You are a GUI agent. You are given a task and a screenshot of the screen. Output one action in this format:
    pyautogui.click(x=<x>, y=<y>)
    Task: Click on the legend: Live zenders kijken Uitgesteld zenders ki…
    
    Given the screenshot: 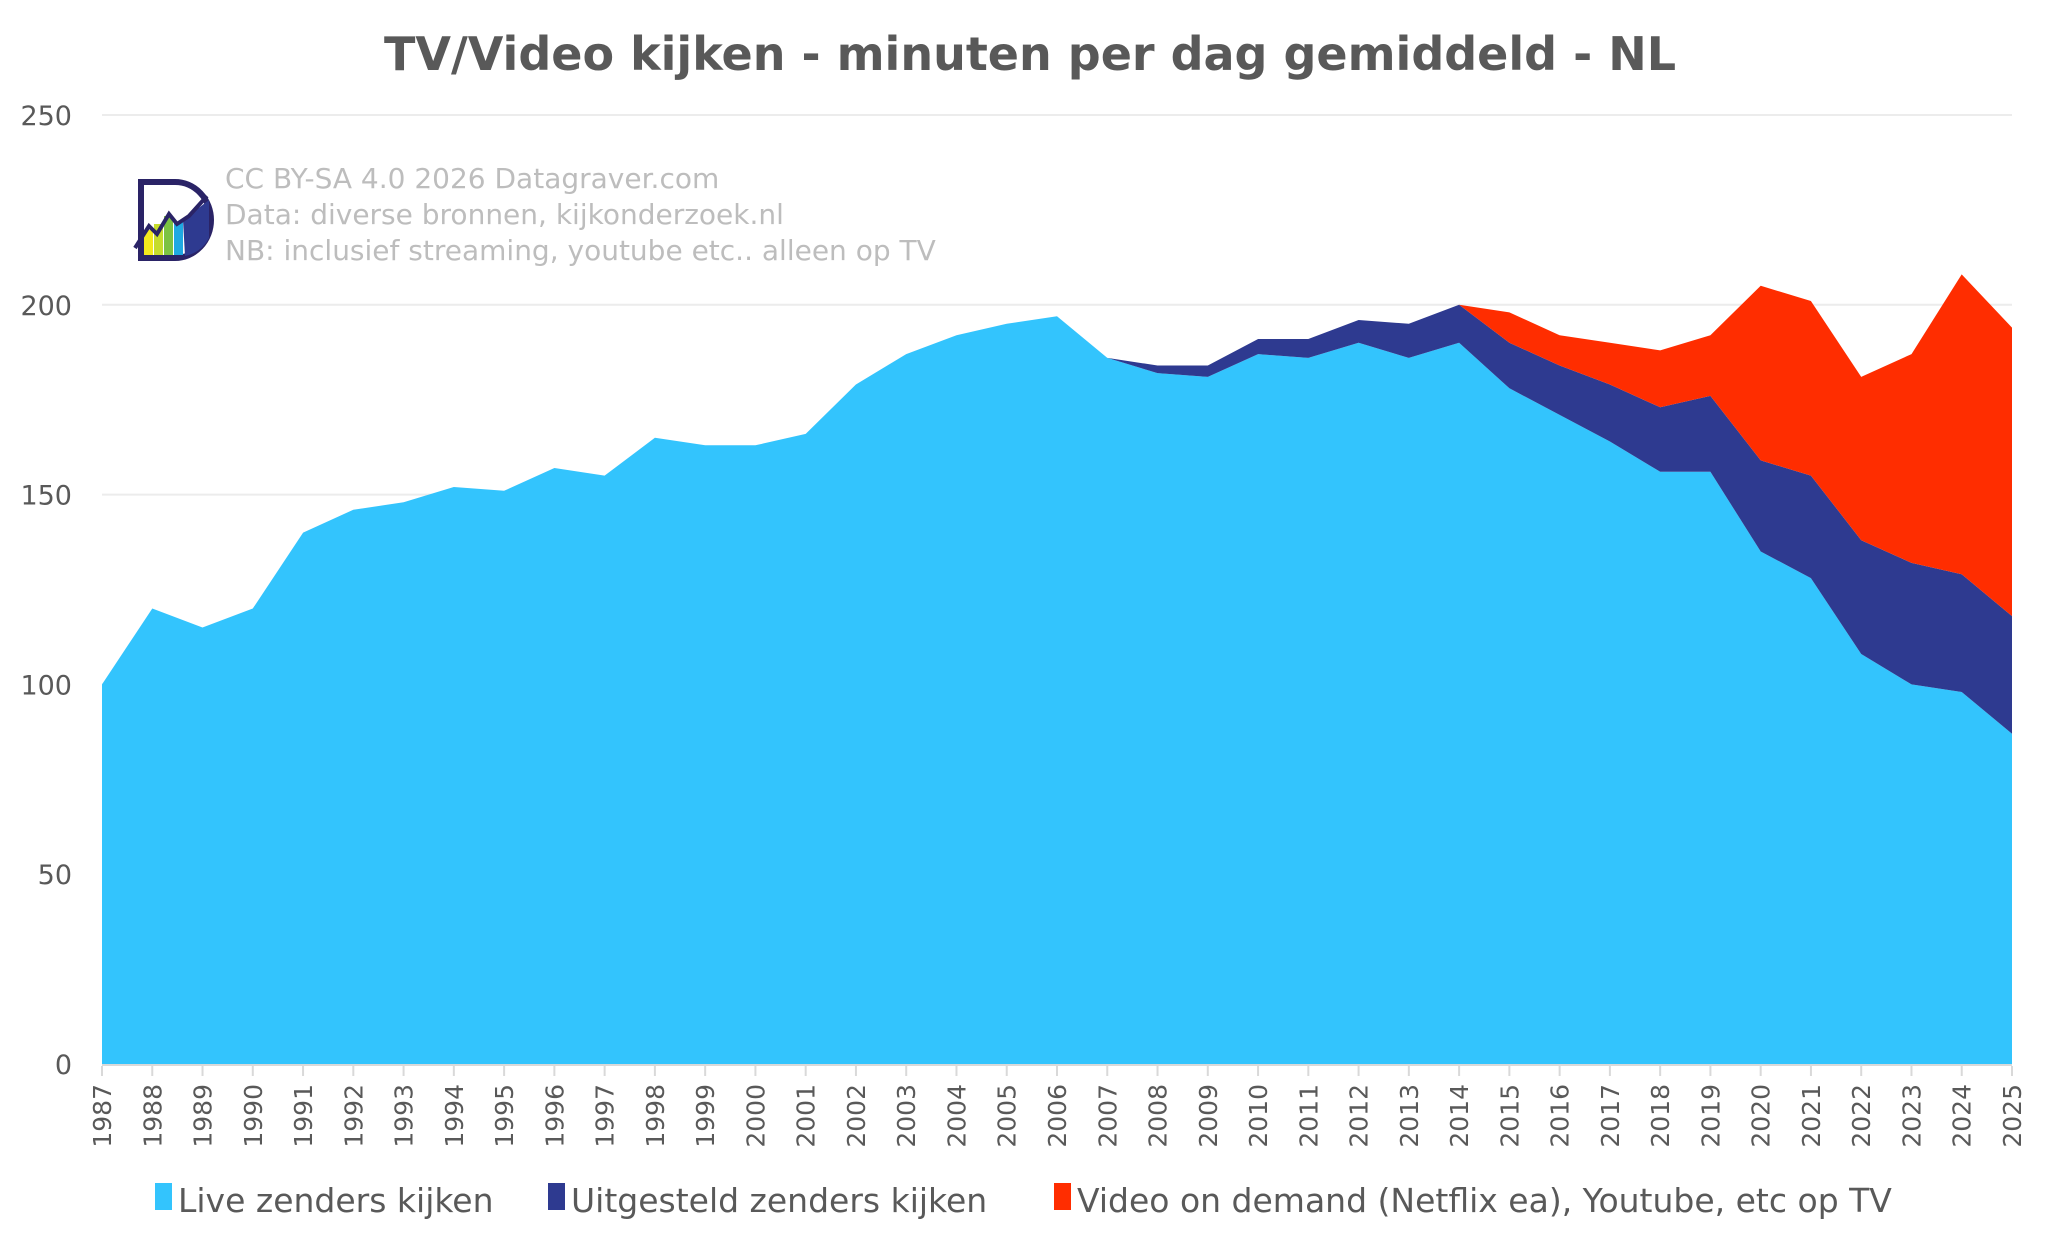 What is the action you would take?
    pyautogui.click(x=1023, y=1200)
    